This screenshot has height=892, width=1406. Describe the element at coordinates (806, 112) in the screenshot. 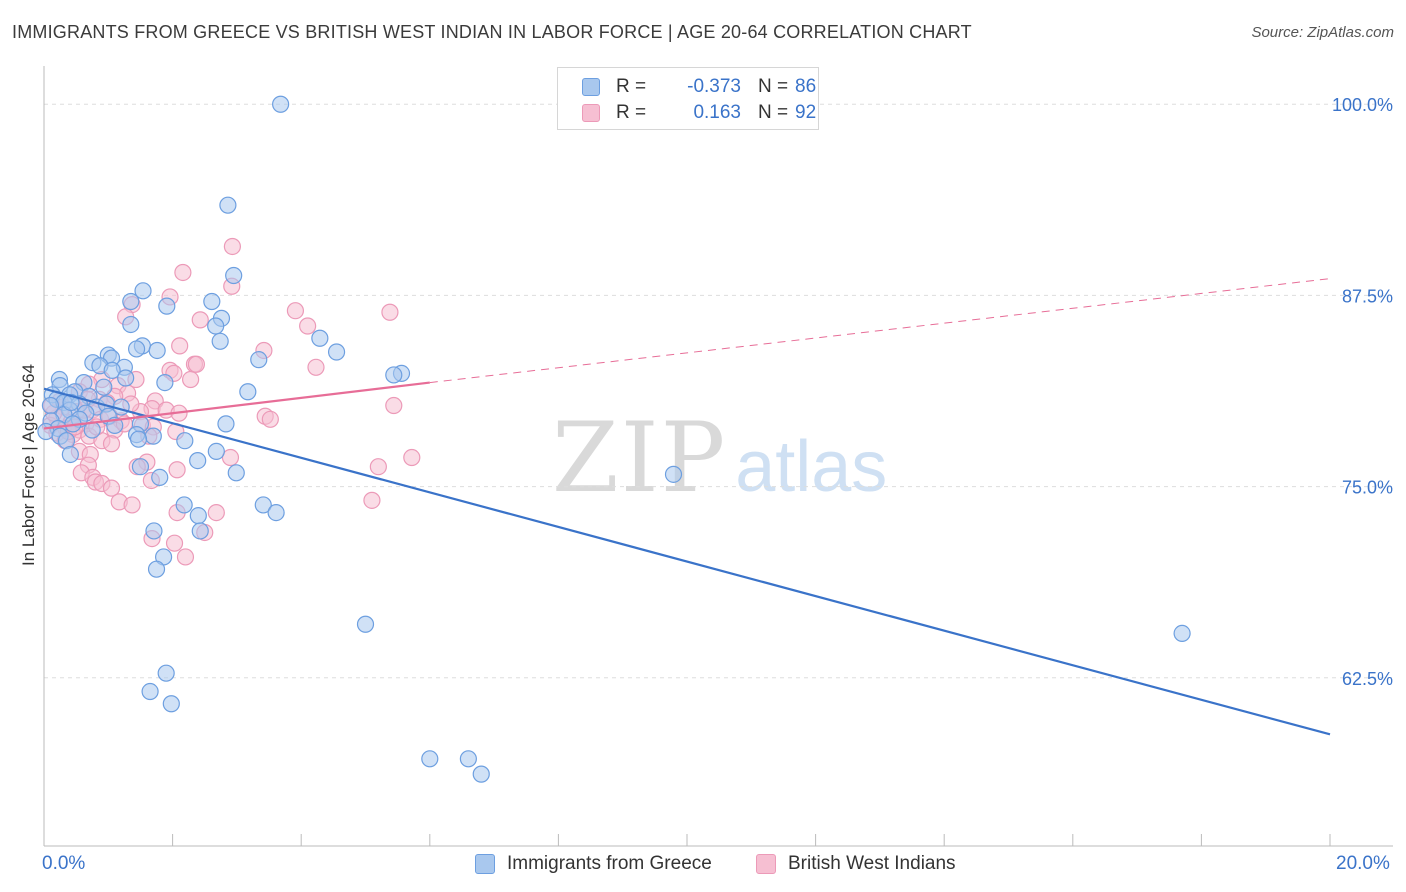

I see `legend-n-value: 92` at that location.